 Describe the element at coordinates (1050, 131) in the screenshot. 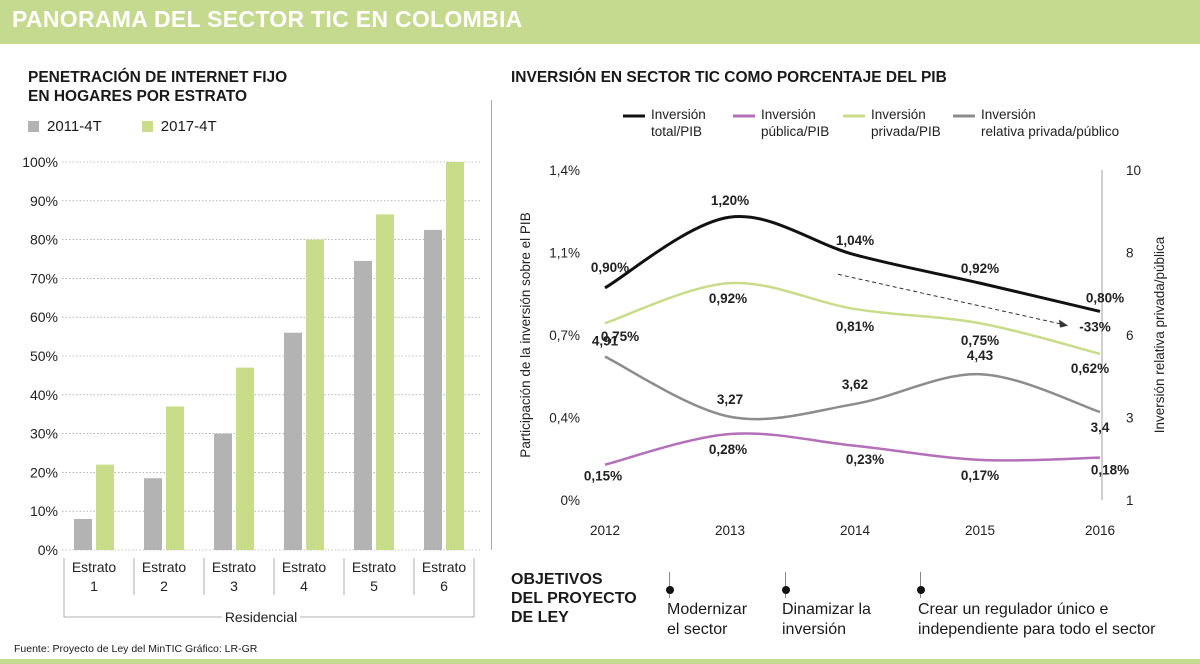

I see `legend-label-line2-3: relativa privada/público` at that location.